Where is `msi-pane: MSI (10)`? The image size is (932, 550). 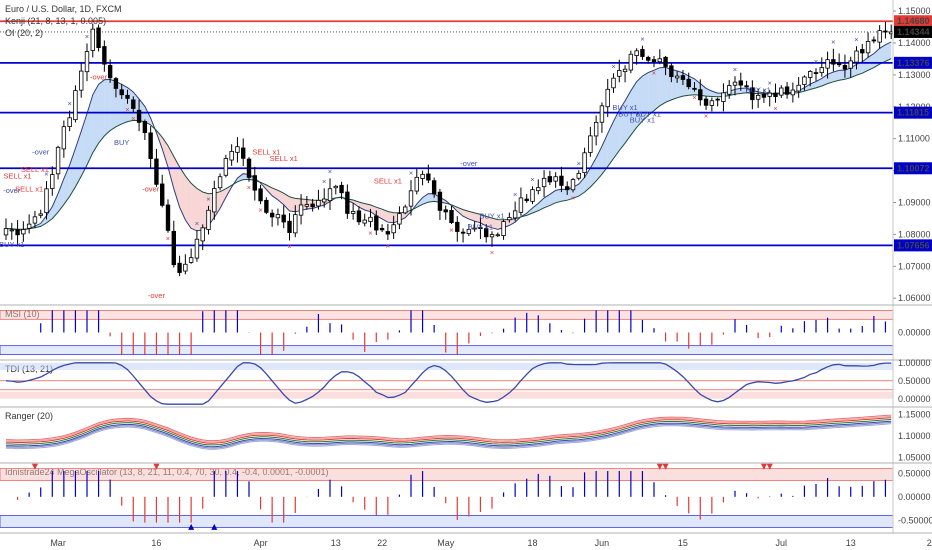 msi-pane: MSI (10) is located at coordinates (447, 332).